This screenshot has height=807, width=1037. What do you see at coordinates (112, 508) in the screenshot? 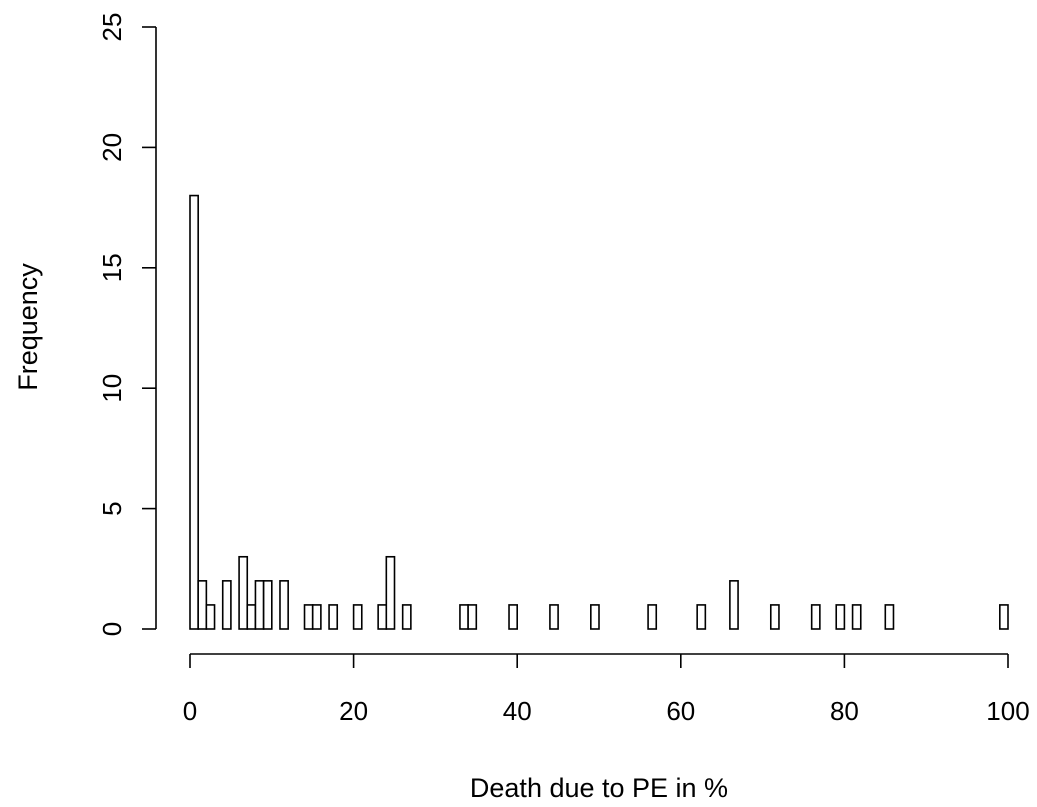
I see `y-tick-label: 5` at bounding box center [112, 508].